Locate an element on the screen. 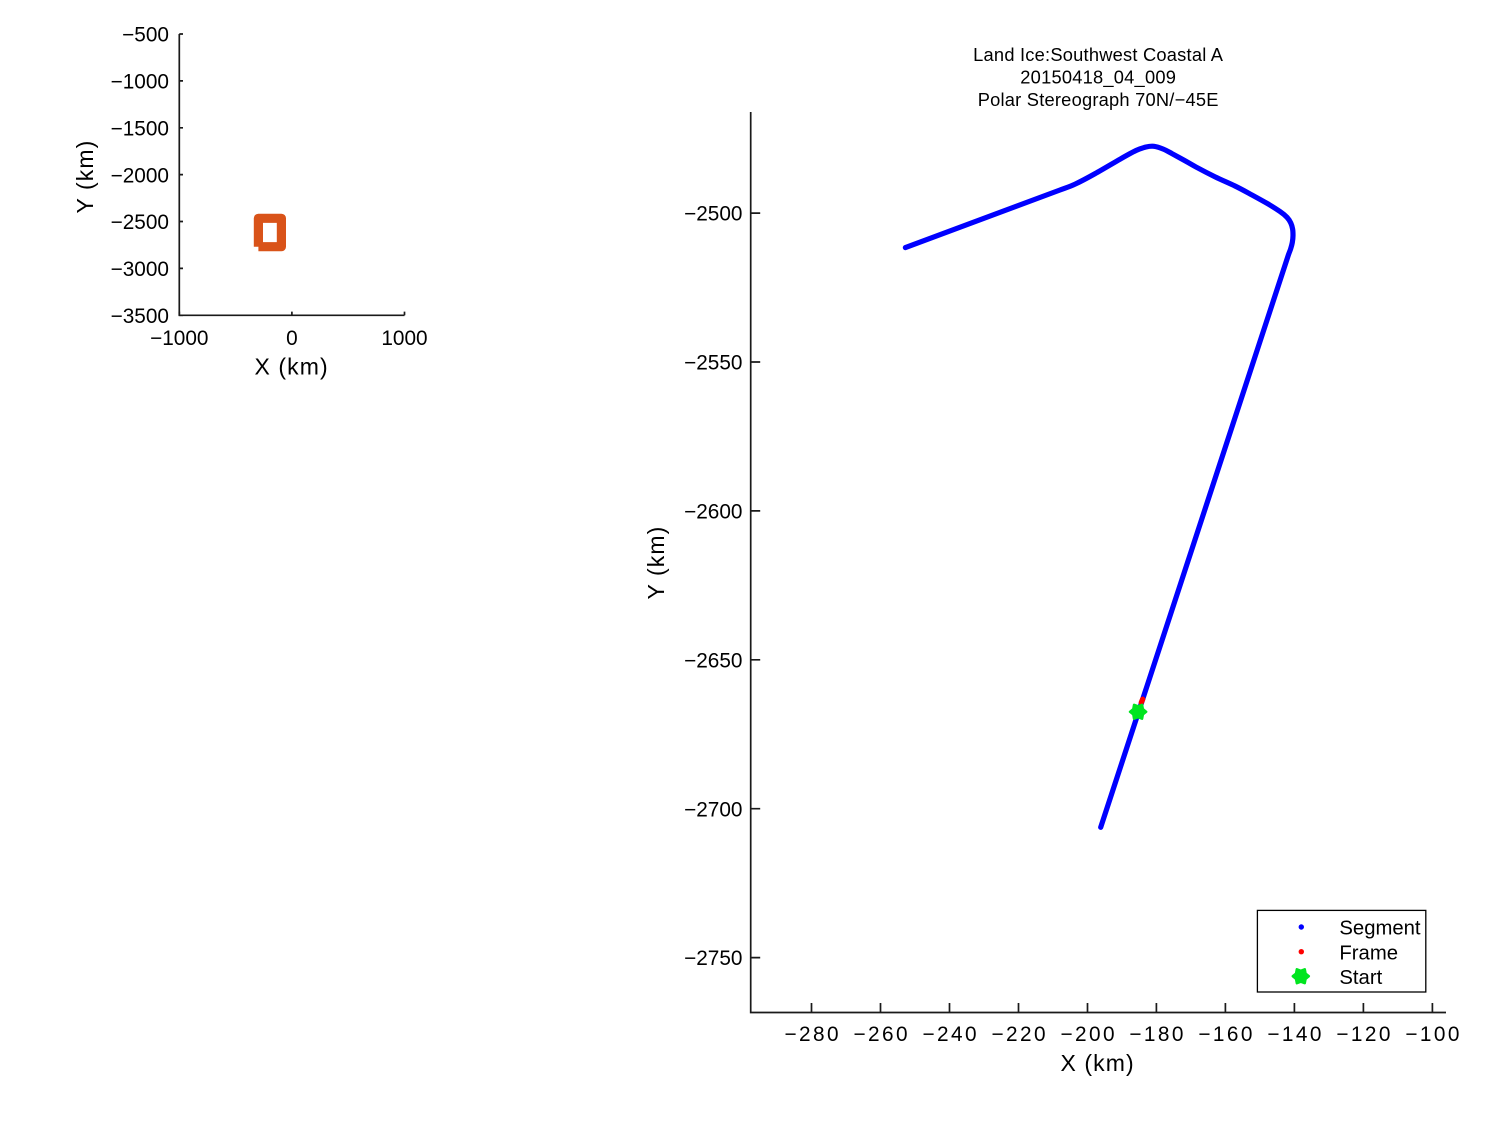 This screenshot has width=1500, height=1125. svg-text: −120 is located at coordinates (1364, 1034).